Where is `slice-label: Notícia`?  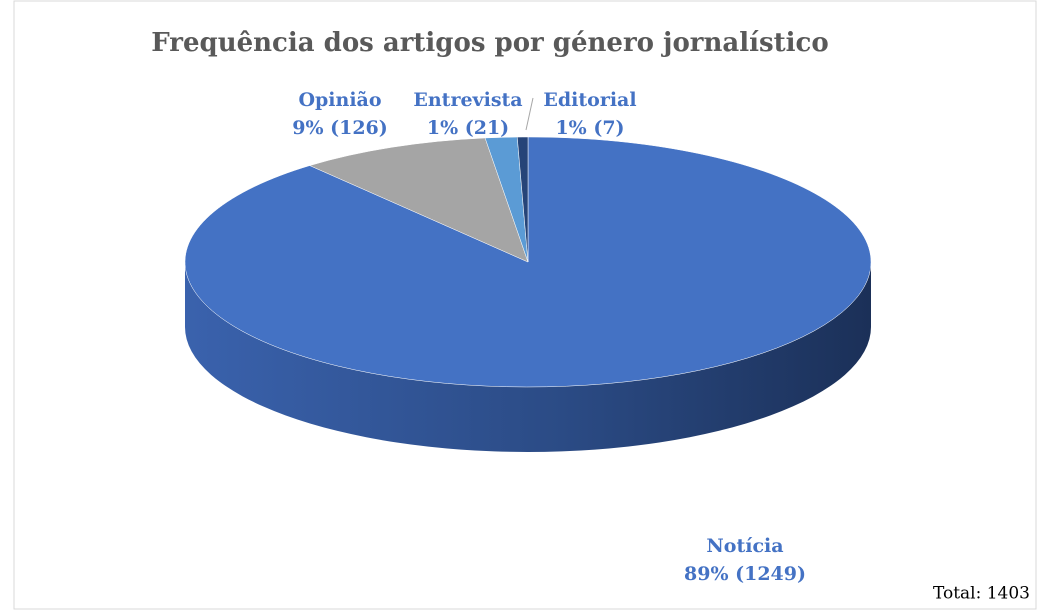 slice-label: Notícia is located at coordinates (744, 546).